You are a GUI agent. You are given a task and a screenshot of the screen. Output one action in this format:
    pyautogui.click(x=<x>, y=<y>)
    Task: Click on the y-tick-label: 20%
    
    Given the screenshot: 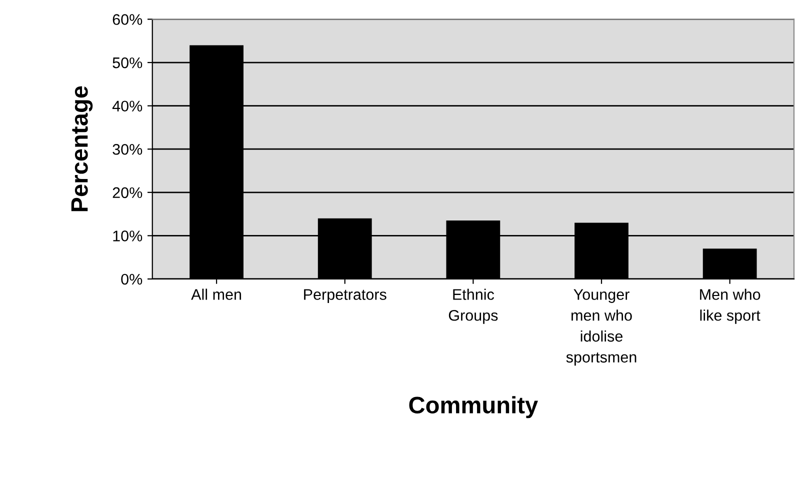 What is the action you would take?
    pyautogui.click(x=127, y=192)
    